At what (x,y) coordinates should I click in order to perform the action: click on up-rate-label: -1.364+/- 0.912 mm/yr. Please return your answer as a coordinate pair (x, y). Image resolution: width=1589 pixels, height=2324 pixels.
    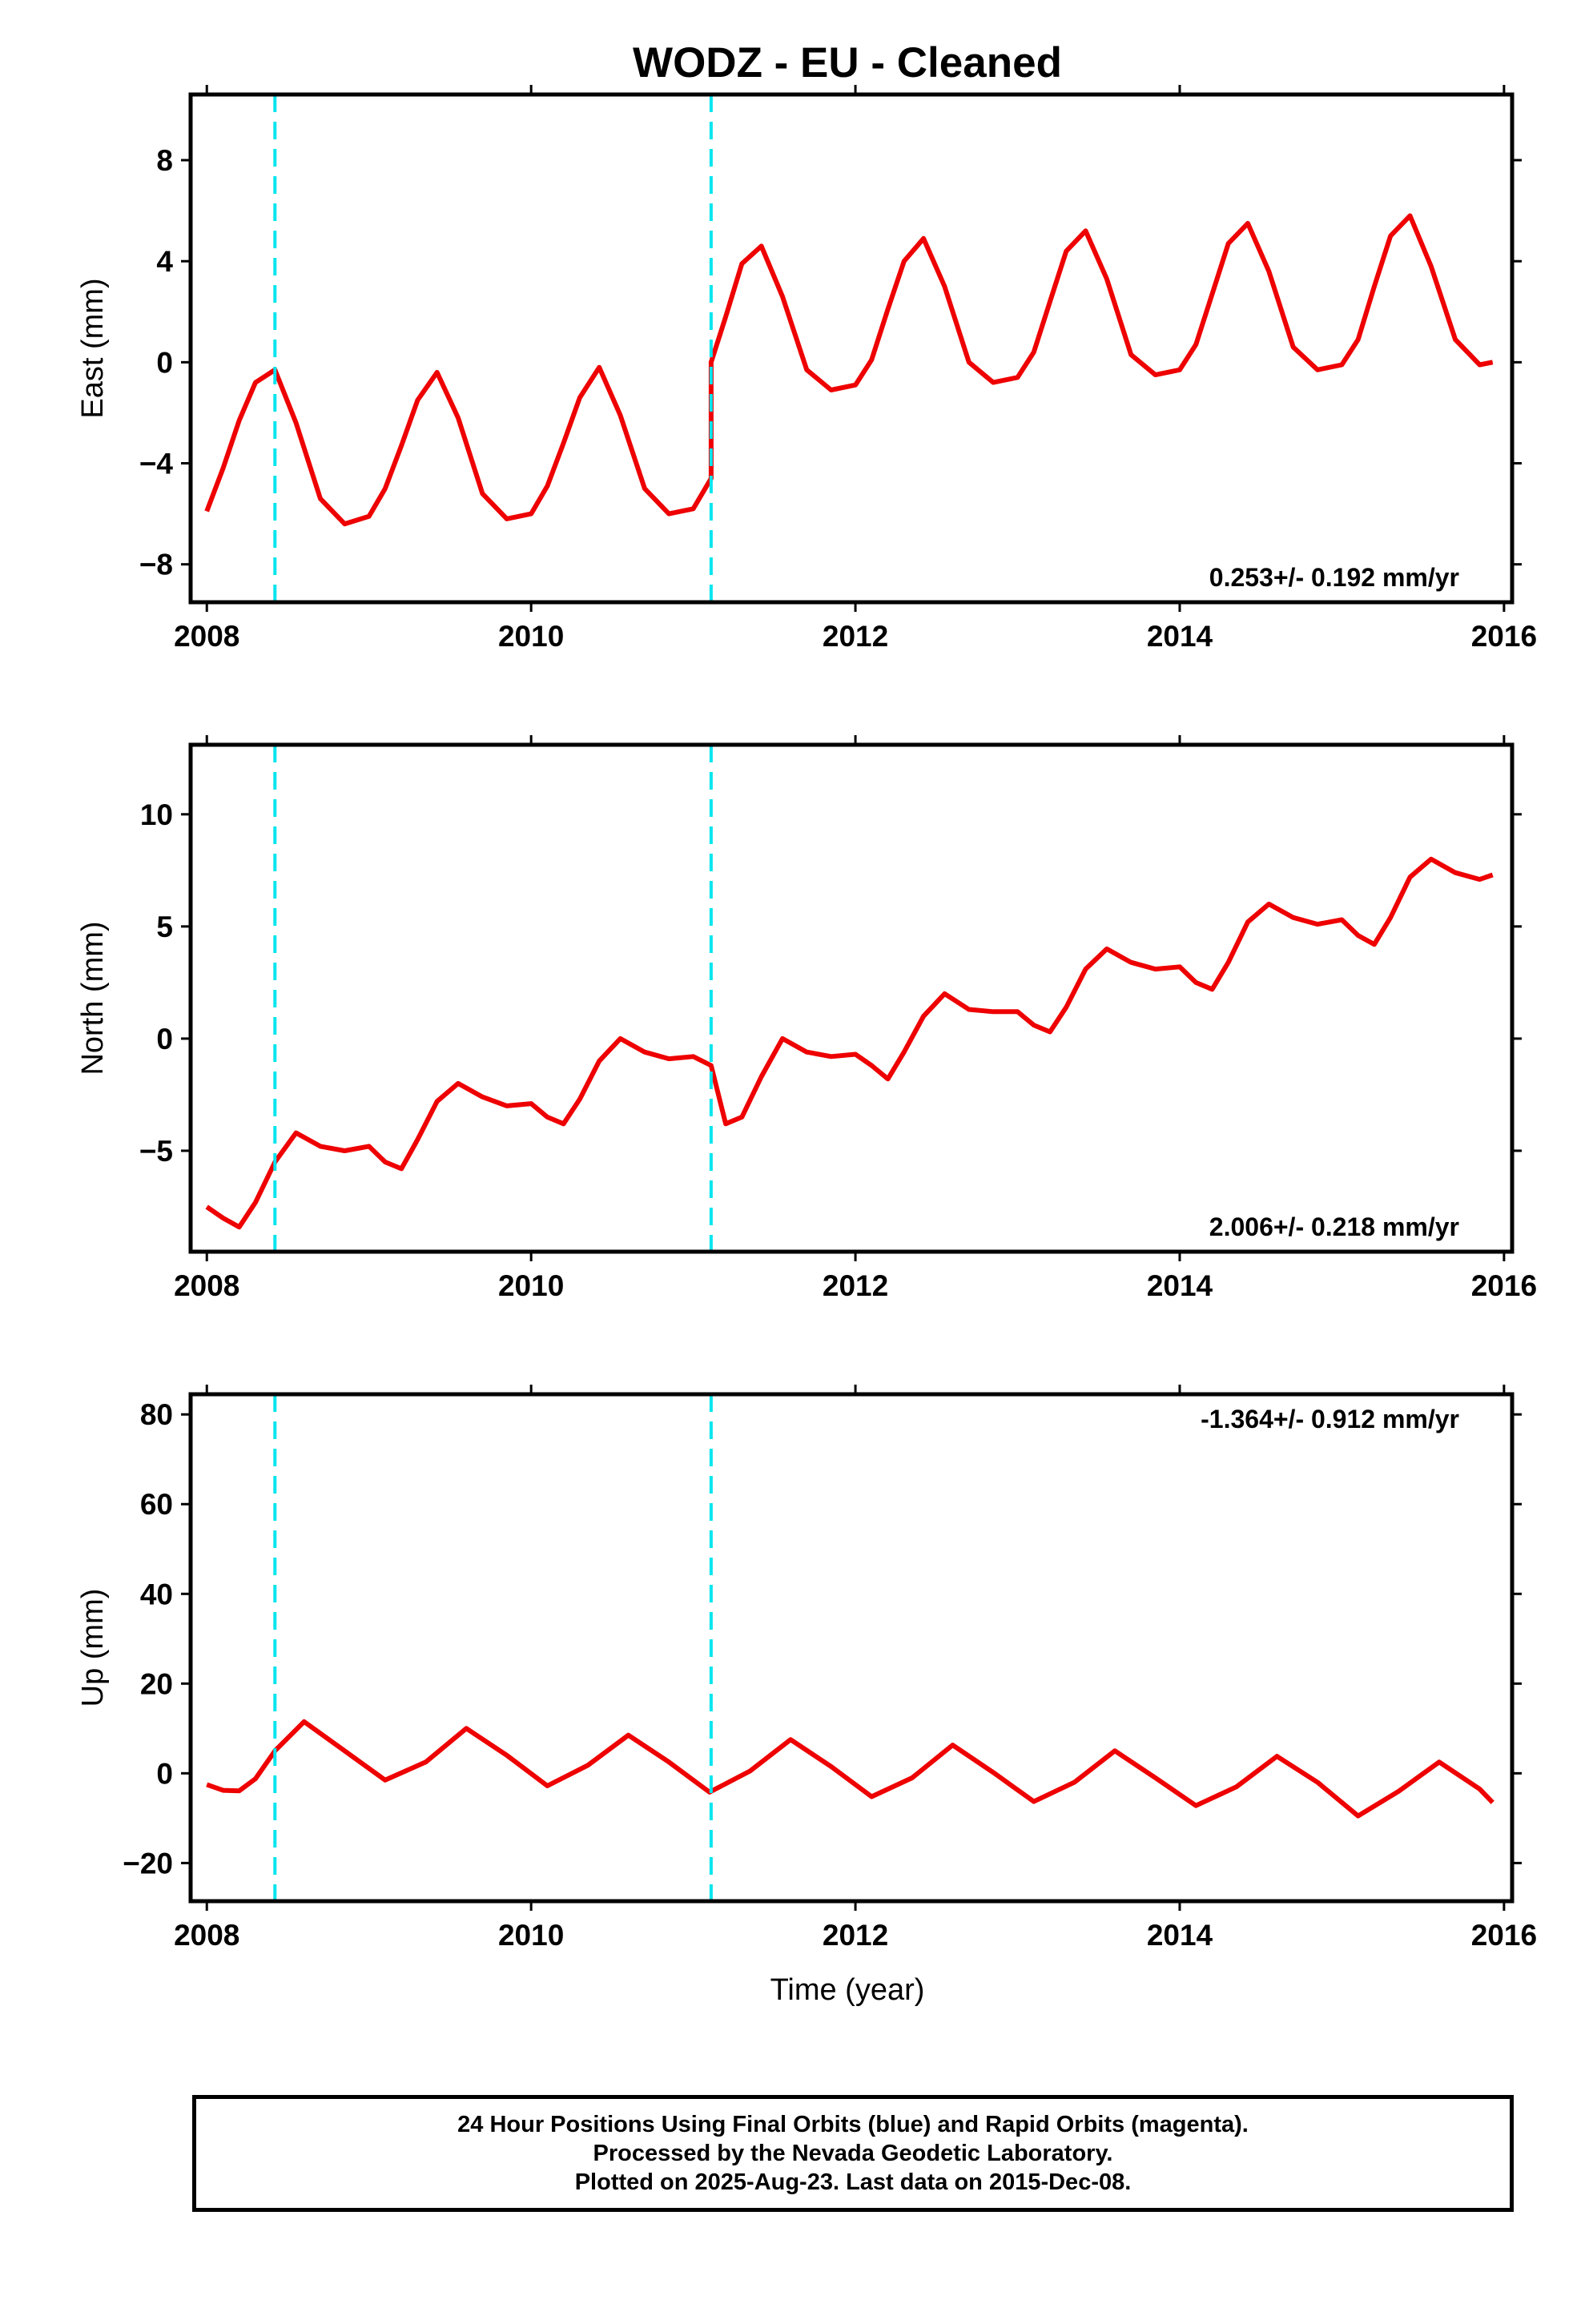
    Looking at the image, I should click on (1330, 1419).